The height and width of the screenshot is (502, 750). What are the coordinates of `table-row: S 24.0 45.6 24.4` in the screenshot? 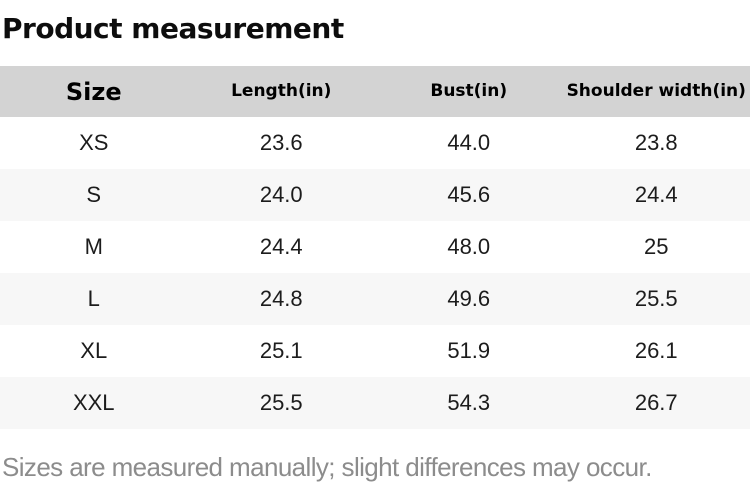 It's located at (375, 195).